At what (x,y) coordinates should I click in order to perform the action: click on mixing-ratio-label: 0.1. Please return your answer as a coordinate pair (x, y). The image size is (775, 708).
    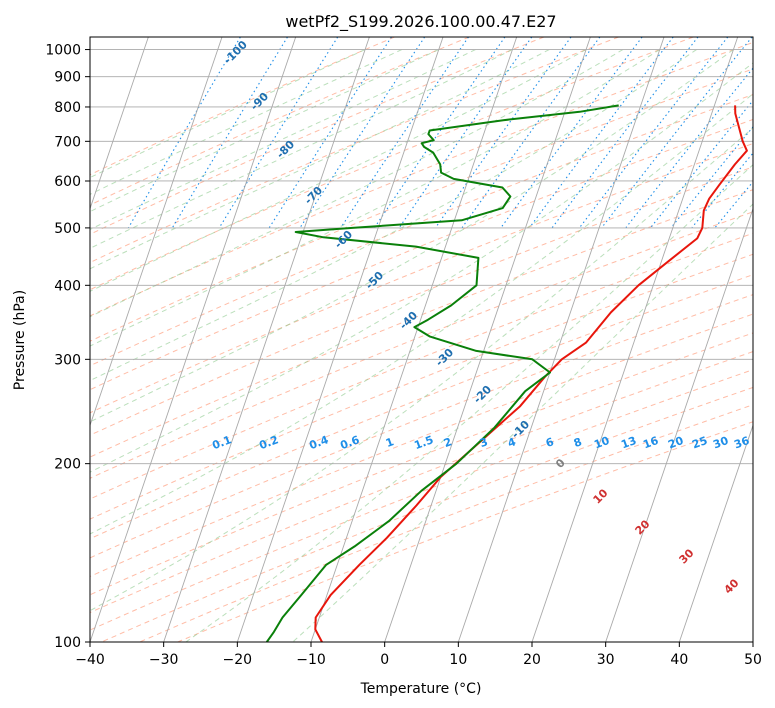
    Looking at the image, I should click on (221, 442).